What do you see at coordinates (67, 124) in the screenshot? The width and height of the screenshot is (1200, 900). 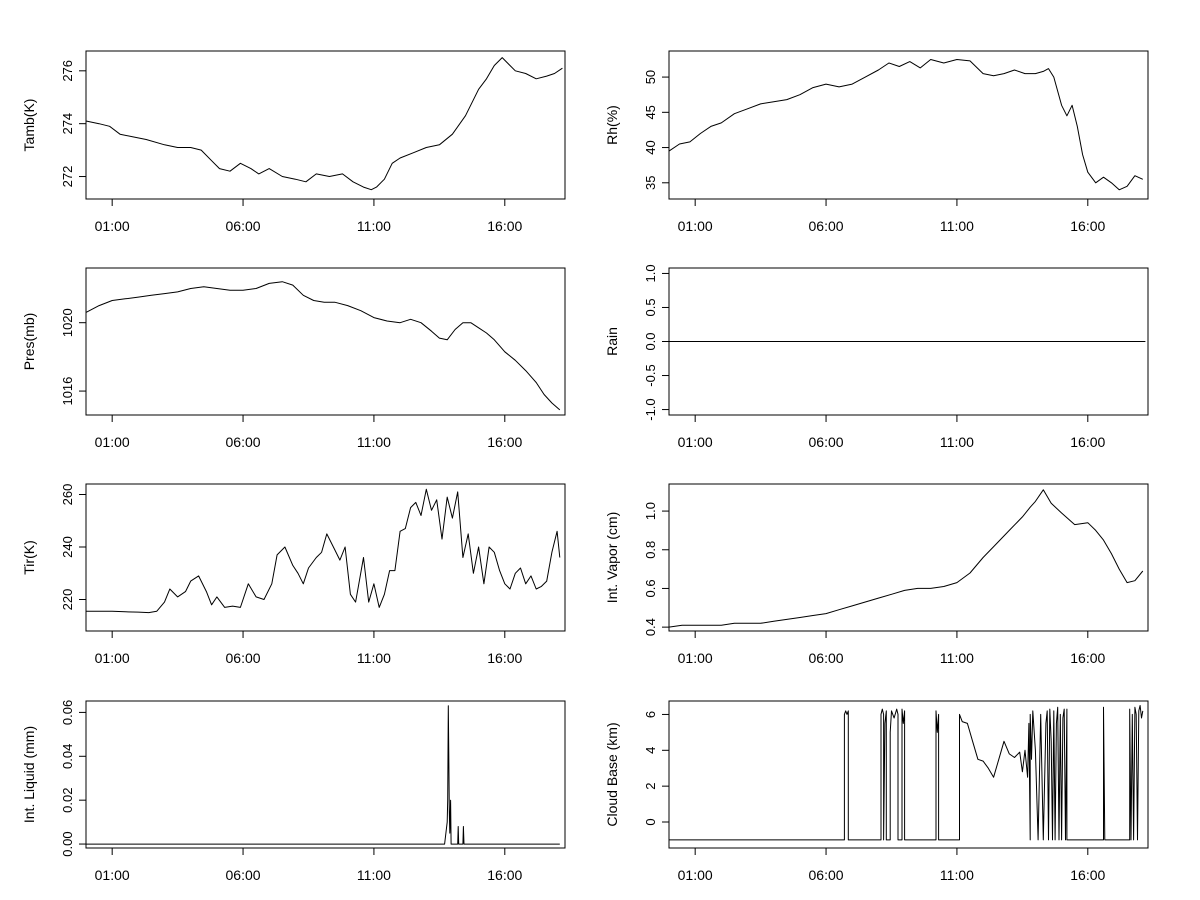 I see `y-tick-label: 274` at bounding box center [67, 124].